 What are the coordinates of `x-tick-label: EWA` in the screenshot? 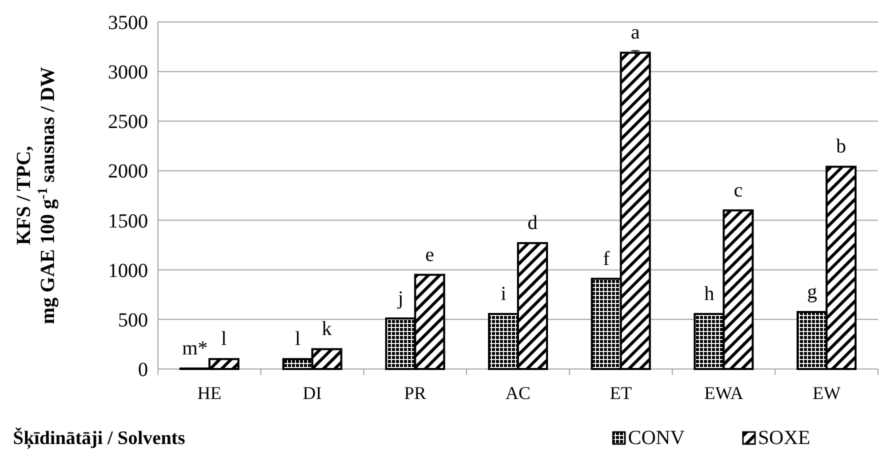 It's located at (724, 393).